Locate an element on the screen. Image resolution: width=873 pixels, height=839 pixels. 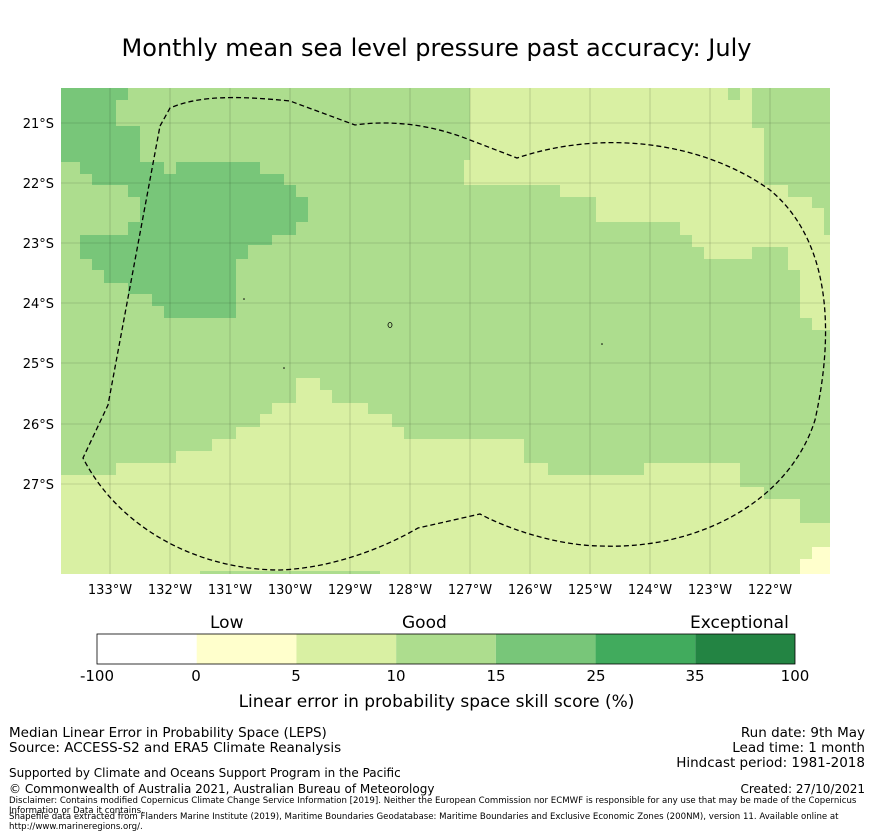
category-exceptional: Exceptional is located at coordinates (739, 623).